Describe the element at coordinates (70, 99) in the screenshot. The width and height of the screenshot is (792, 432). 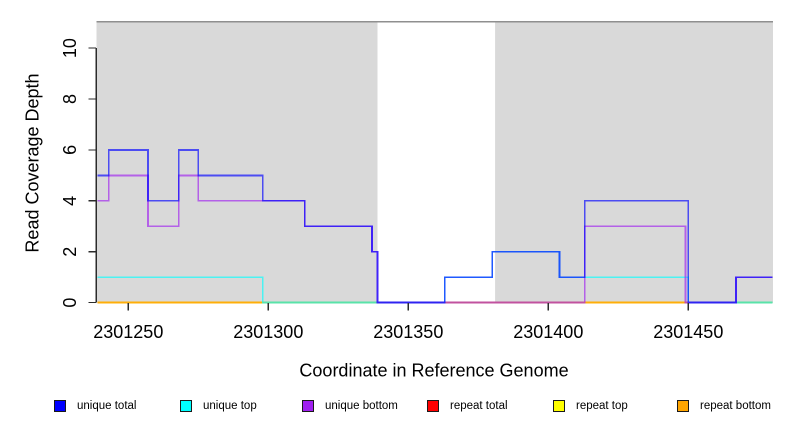
I see `y-tick-label: 8` at that location.